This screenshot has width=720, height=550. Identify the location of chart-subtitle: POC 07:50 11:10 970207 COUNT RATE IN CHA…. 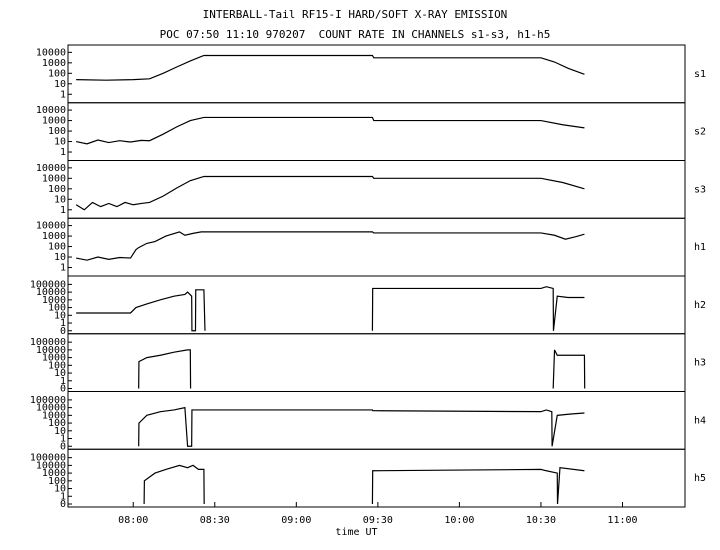
(355, 34).